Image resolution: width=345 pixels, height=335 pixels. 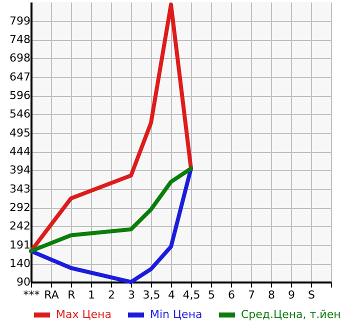 I want to click on x-tick-label: 6, so click(x=231, y=295).